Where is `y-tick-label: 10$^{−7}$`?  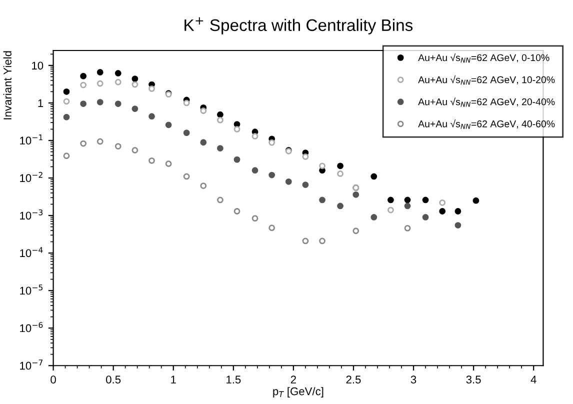
y-tick-label: 10$^{−7}$ is located at coordinates (31, 365).